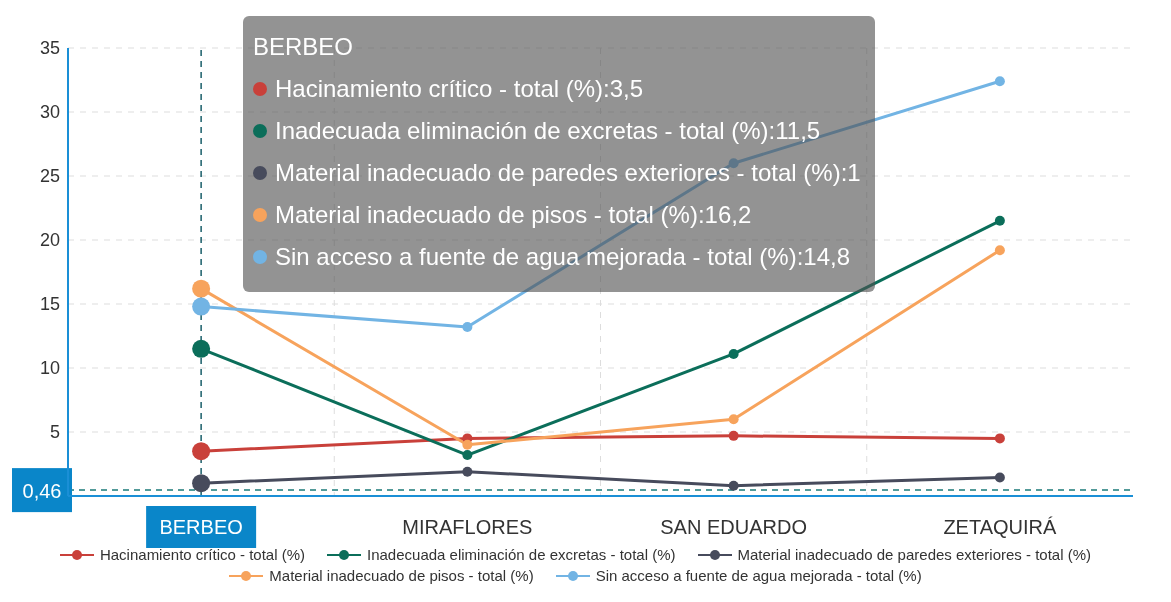 This screenshot has height=602, width=1171. I want to click on y-tick-label: 20, so click(49, 240).